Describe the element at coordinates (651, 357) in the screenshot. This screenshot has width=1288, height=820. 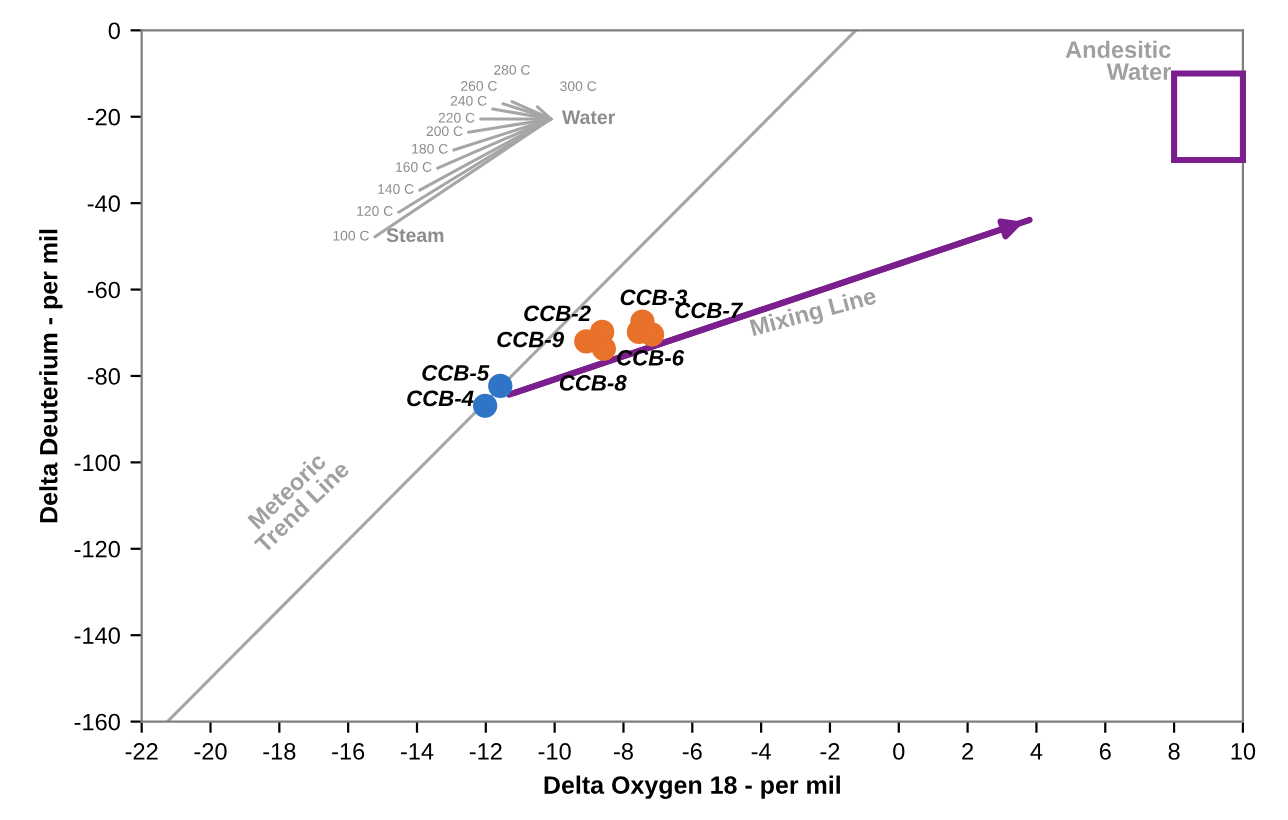
I see `annotation: CCB-6` at that location.